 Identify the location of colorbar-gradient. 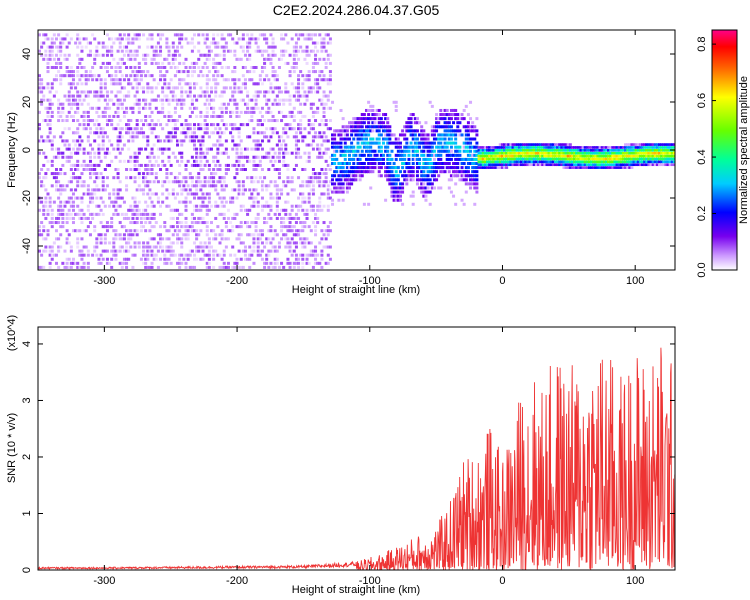
(724, 150).